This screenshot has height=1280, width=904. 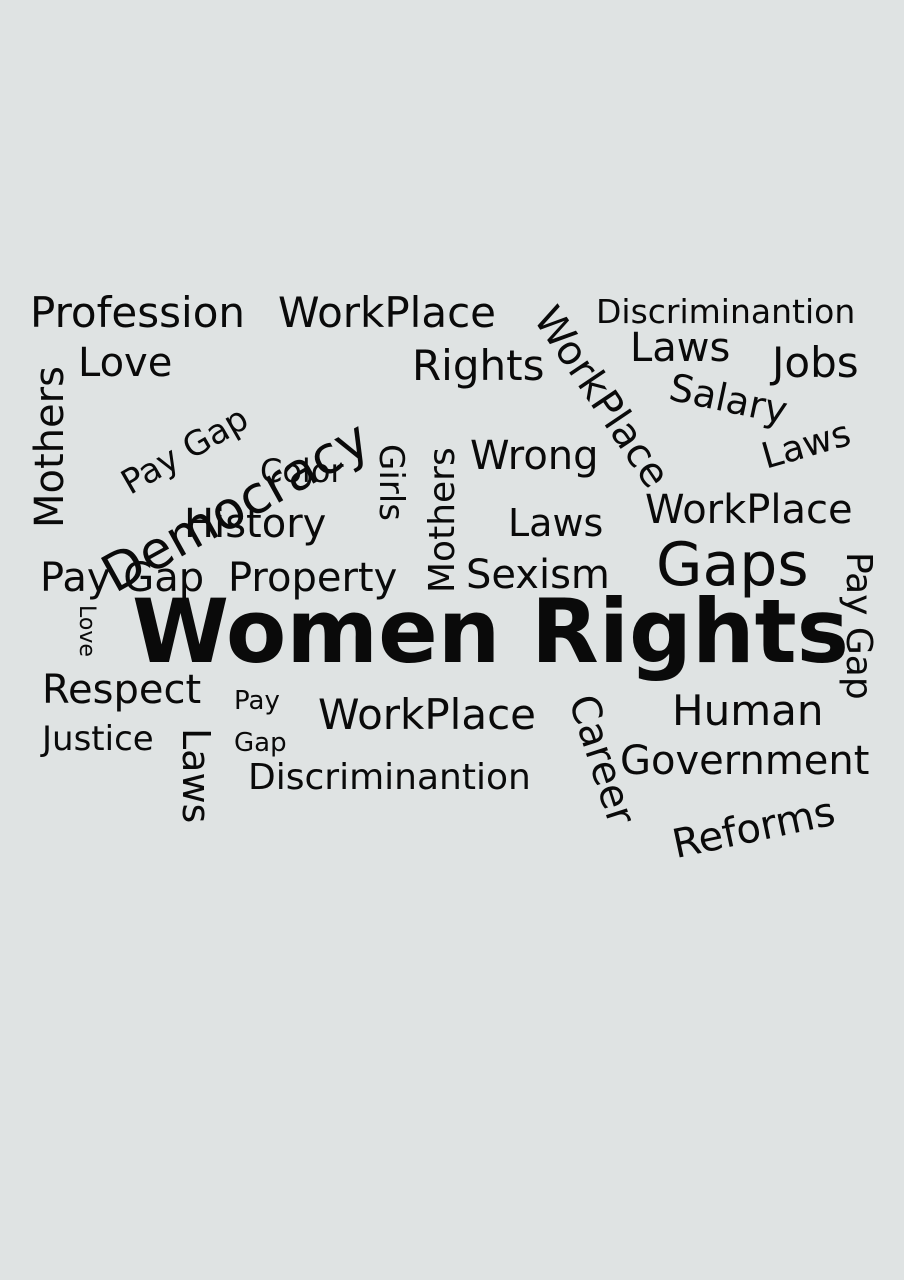 What do you see at coordinates (313, 578) in the screenshot?
I see `word-property: Property` at bounding box center [313, 578].